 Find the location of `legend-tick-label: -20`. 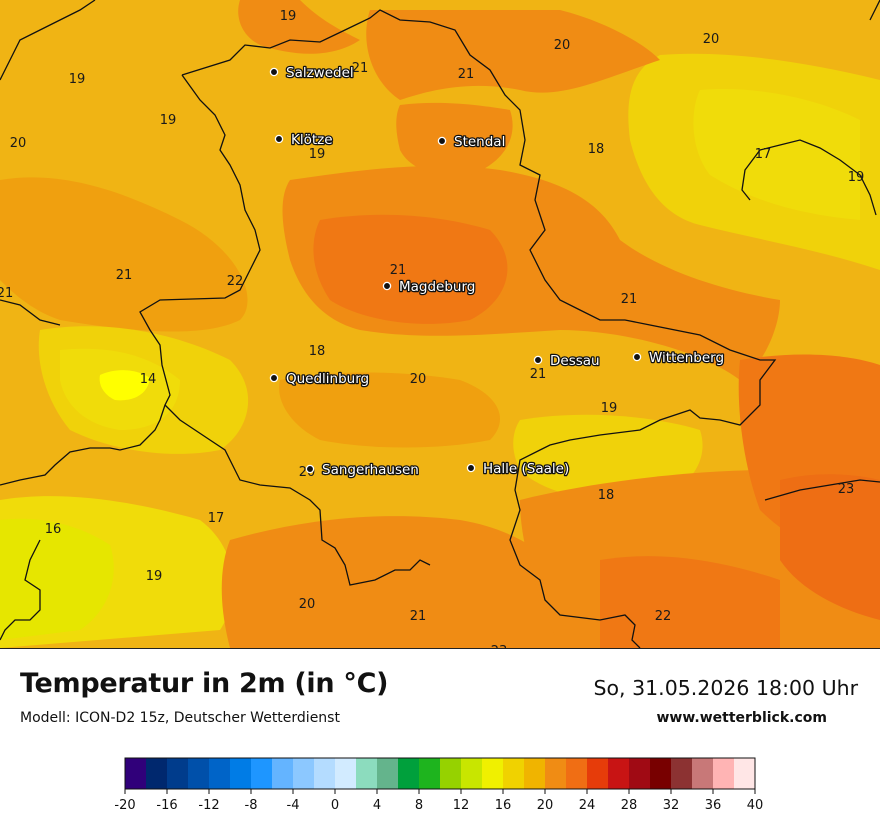

legend-tick-label: -20 is located at coordinates (124, 805).